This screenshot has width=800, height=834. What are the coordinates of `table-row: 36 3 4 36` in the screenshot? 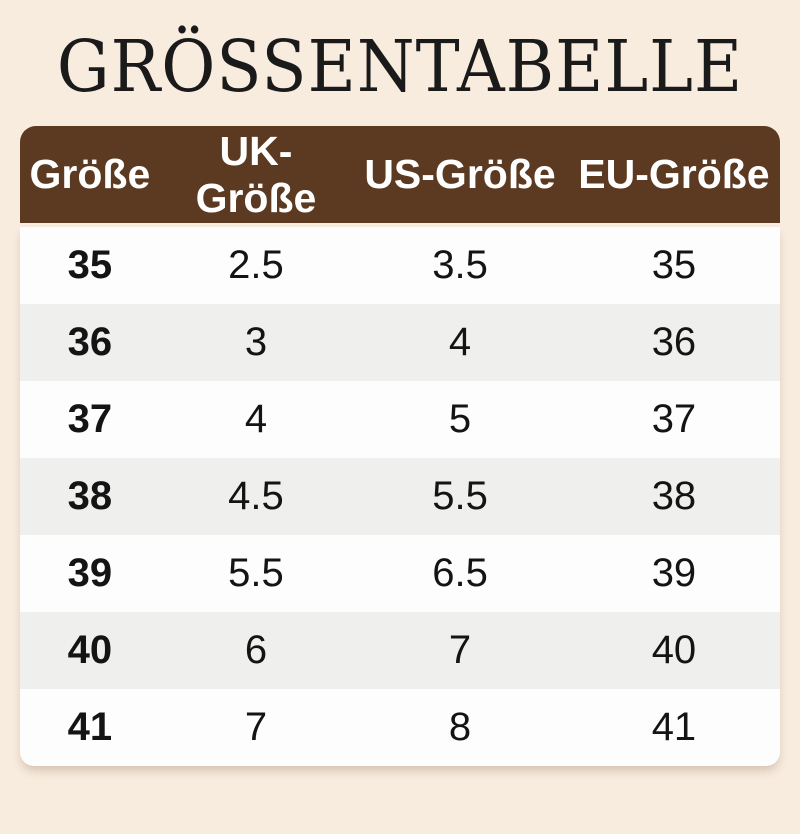 It's located at (400, 342).